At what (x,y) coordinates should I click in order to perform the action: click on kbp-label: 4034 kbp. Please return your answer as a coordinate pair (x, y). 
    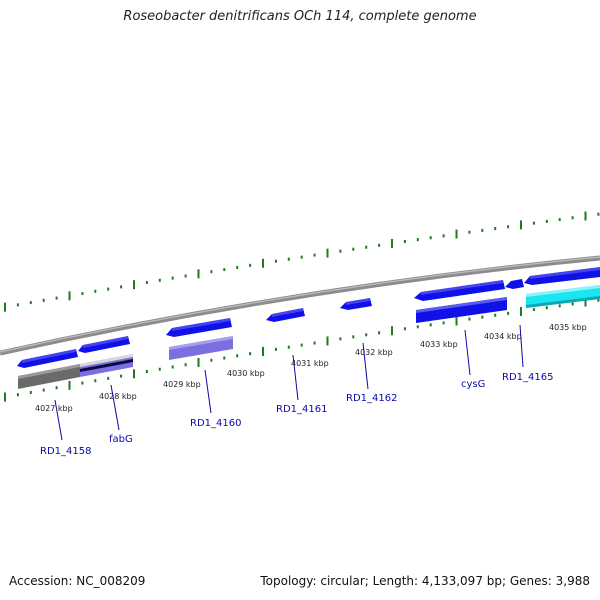
    Looking at the image, I should click on (503, 336).